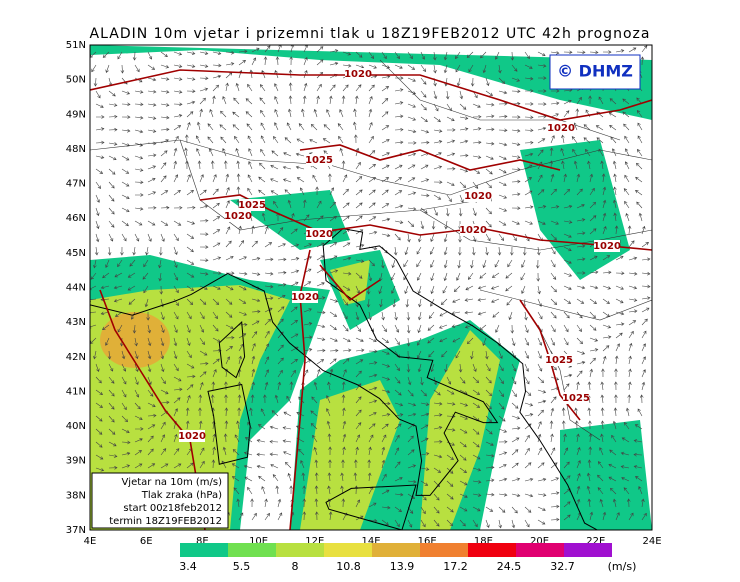  I want to click on colorbar-label: 24.5, so click(509, 566).